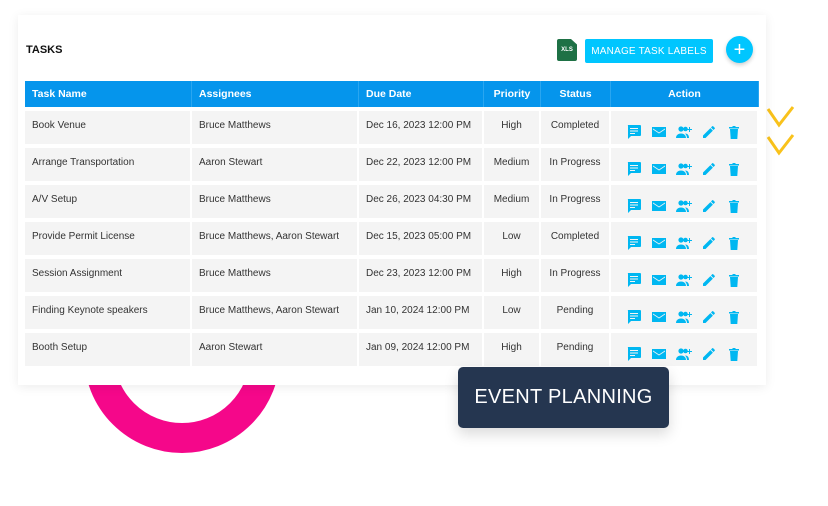 The height and width of the screenshot is (506, 828). Describe the element at coordinates (108, 127) in the screenshot. I see `cell-name: Book Venue` at that location.